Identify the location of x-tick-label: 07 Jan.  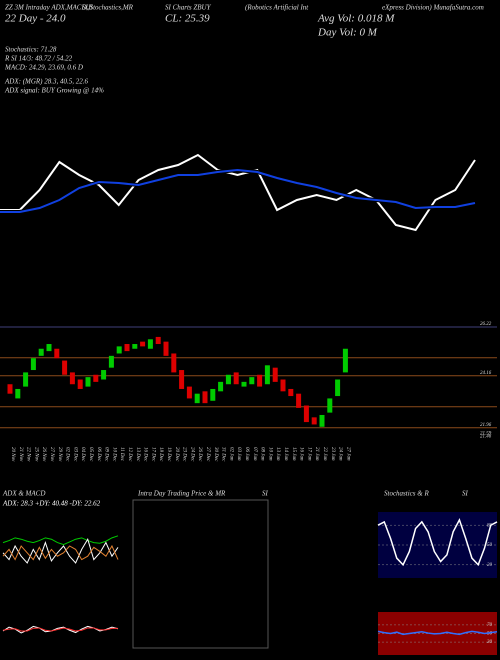
(254, 454).